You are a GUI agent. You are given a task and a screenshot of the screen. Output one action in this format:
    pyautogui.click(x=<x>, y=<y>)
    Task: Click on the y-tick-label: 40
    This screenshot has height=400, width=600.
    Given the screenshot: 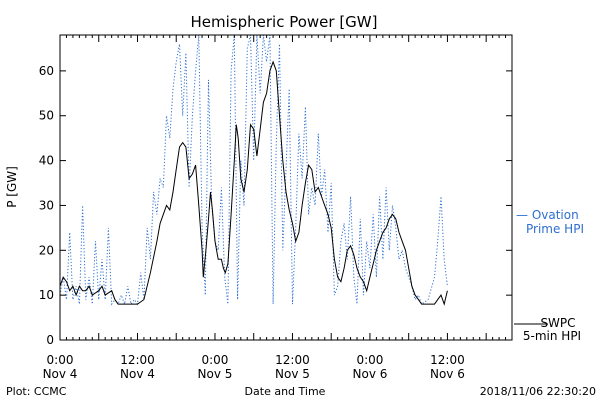 What is the action you would take?
    pyautogui.click(x=46, y=161)
    